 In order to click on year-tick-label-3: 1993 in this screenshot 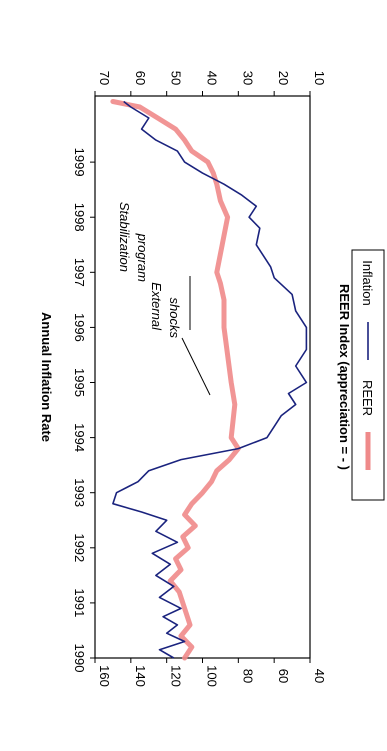, I will do `click(79, 492)`.